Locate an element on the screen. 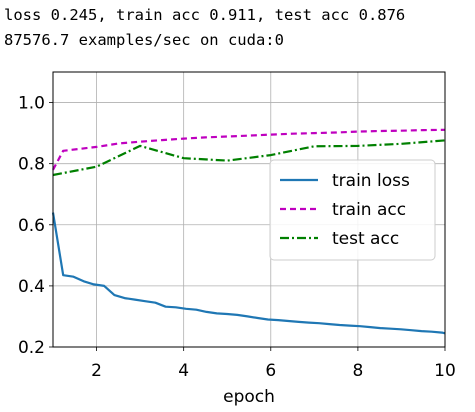  x-tick-label: 4 is located at coordinates (183, 371).